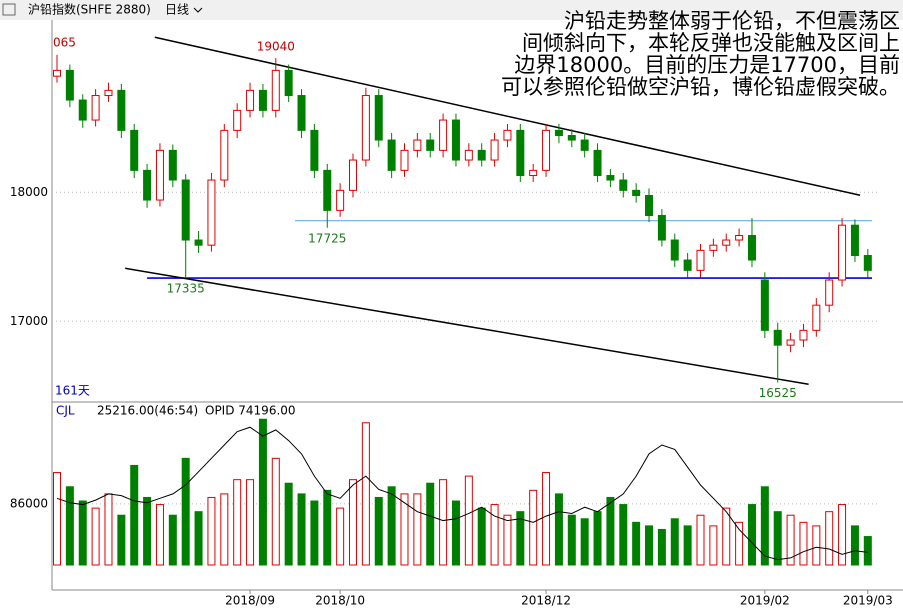 The height and width of the screenshot is (609, 903). What do you see at coordinates (9, 9) in the screenshot?
I see `menu-icon` at bounding box center [9, 9].